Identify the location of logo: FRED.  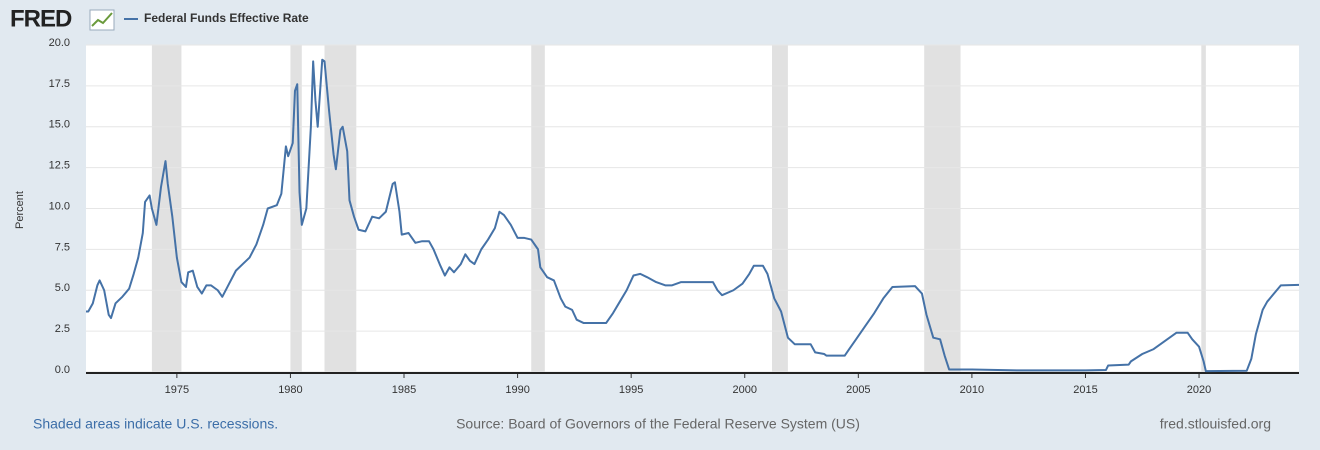
(41, 18).